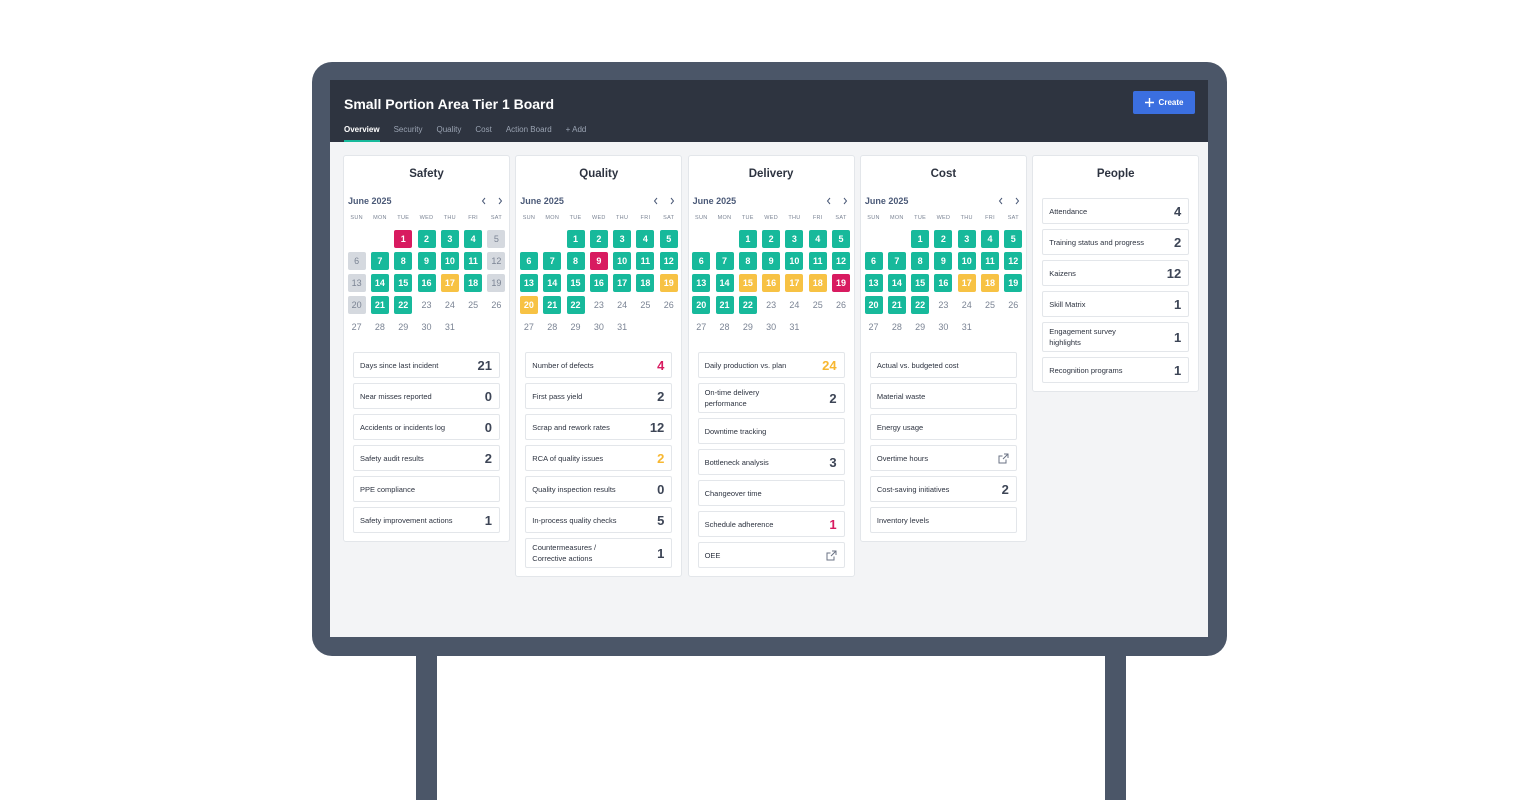  Describe the element at coordinates (403, 283) in the screenshot. I see `calendar-day: 15` at that location.